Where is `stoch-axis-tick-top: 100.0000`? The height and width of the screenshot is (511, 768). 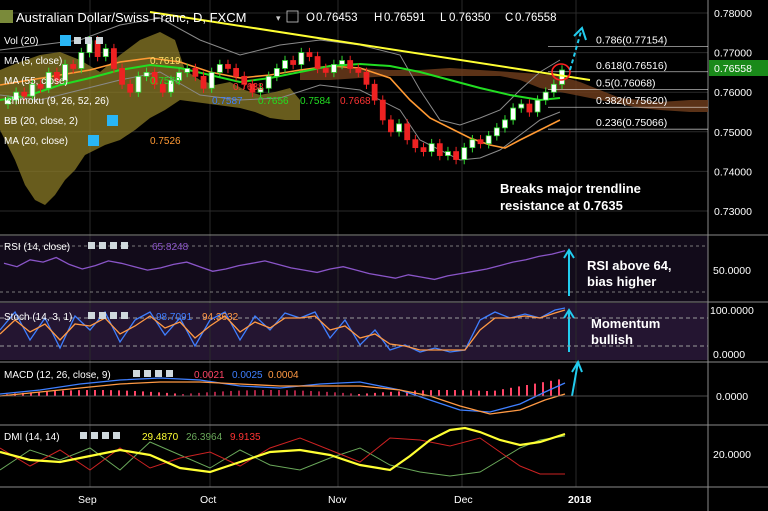 stoch-axis-tick-top: 100.0000 is located at coordinates (732, 311).